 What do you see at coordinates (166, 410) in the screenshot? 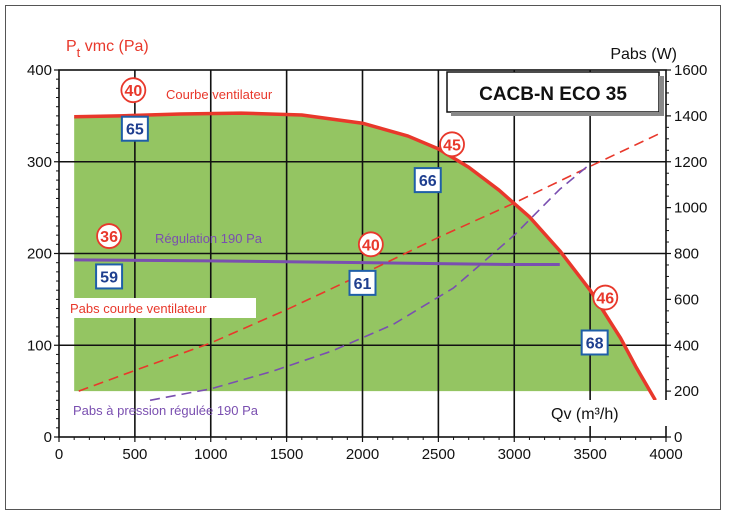
I see `label-pabs-regulated: Pabs à pression régulée 190 Pa` at bounding box center [166, 410].